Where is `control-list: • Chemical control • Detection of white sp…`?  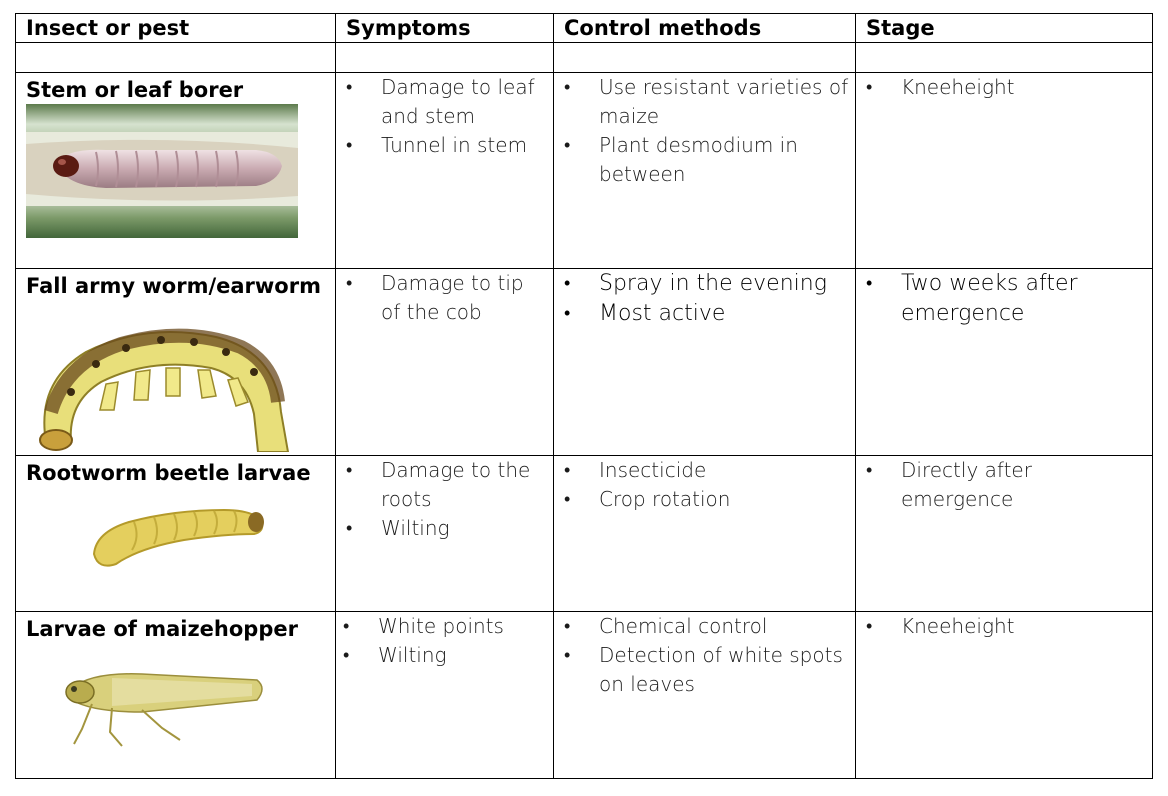 control-list: • Chemical control • Detection of white sp… is located at coordinates (704, 655).